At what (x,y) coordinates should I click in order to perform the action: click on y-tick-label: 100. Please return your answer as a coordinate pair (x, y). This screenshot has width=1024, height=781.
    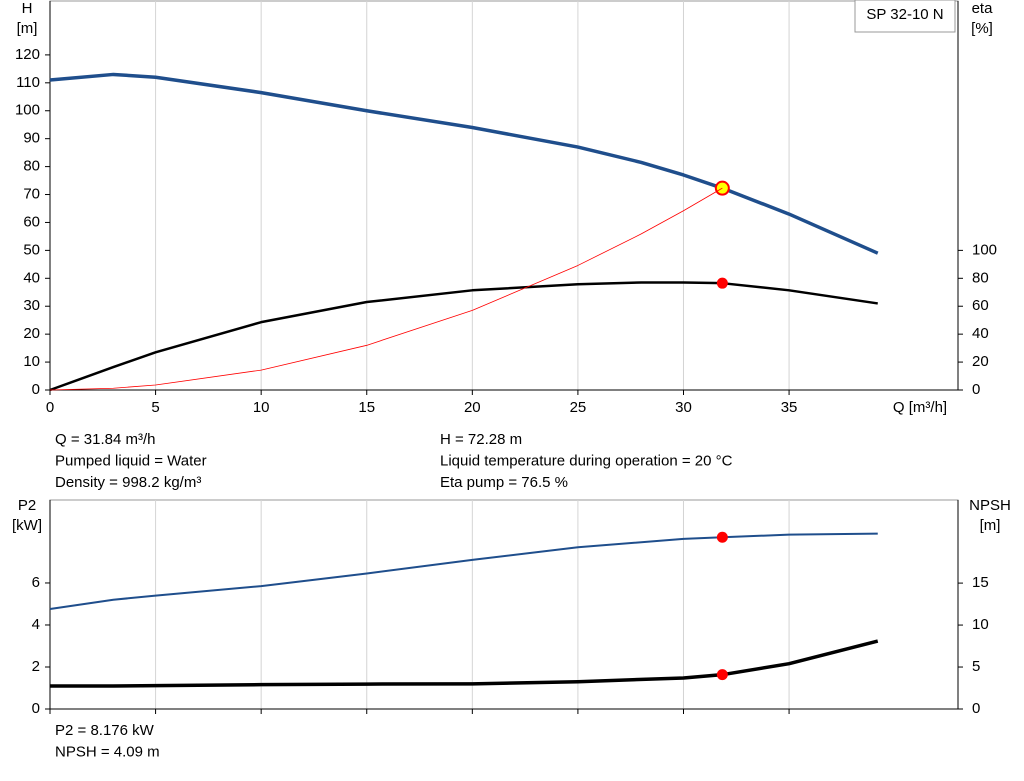
    Looking at the image, I should click on (27, 110).